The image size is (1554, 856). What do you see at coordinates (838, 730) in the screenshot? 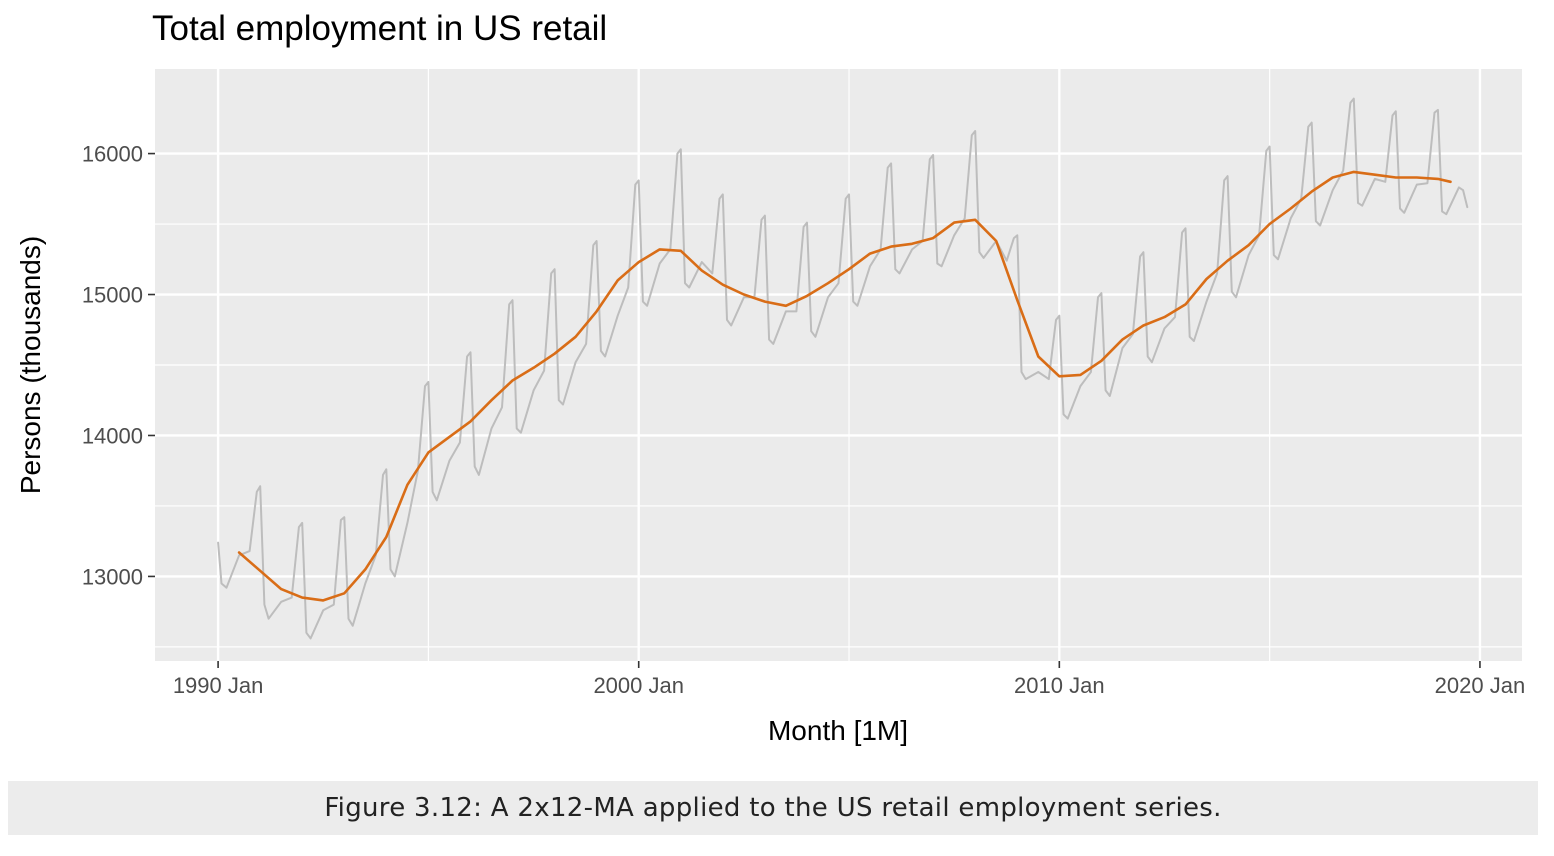
I see `x-axis-label: Month [1M]` at bounding box center [838, 730].